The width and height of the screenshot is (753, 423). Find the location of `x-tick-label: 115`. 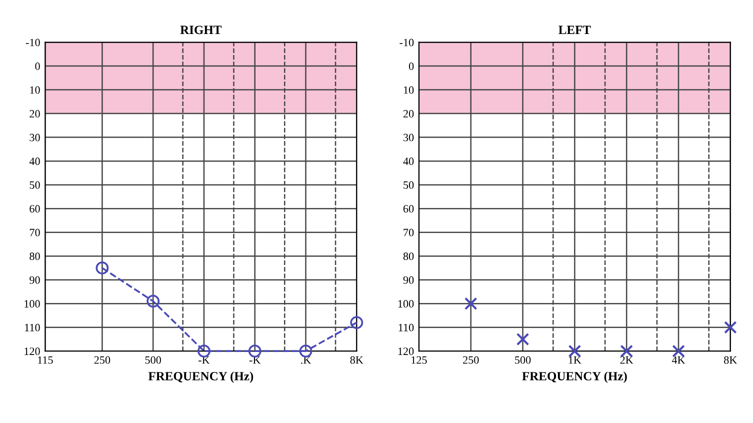

x-tick-label: 115 is located at coordinates (45, 360).